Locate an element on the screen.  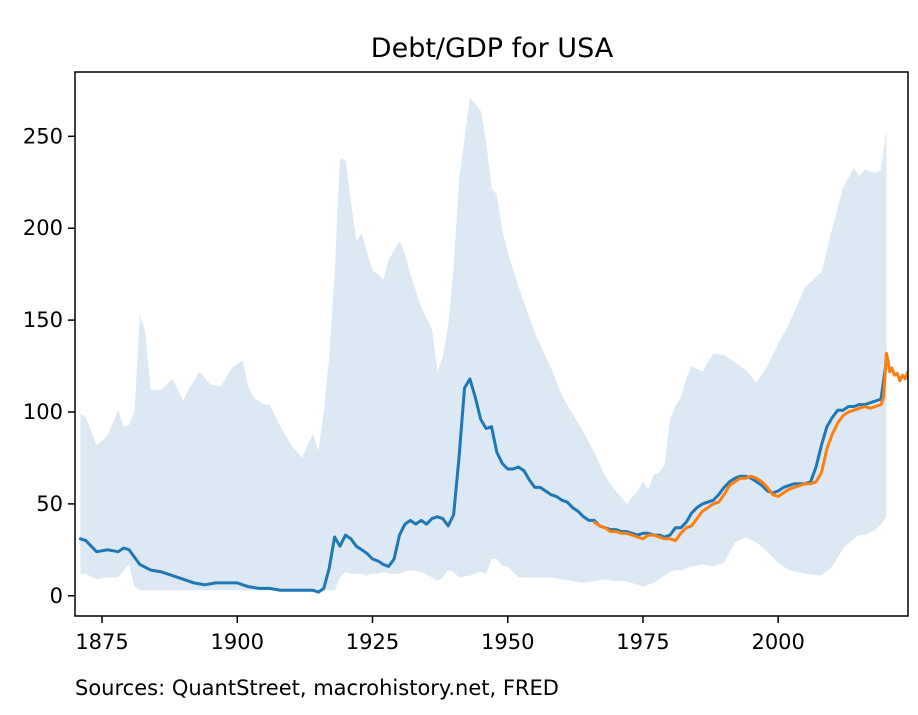
x-tick-label: 1900 is located at coordinates (237, 642).